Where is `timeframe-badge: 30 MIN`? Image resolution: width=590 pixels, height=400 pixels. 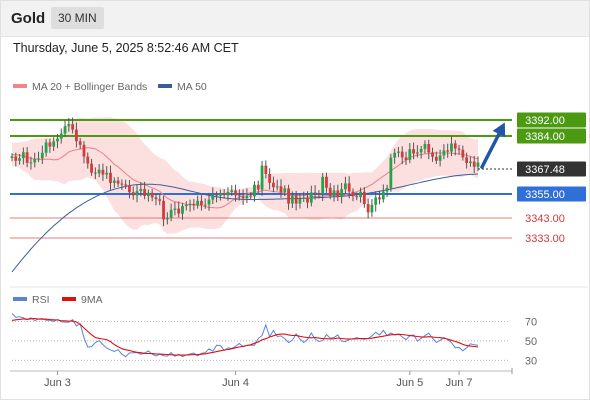 timeframe-badge: 30 MIN is located at coordinates (77, 18).